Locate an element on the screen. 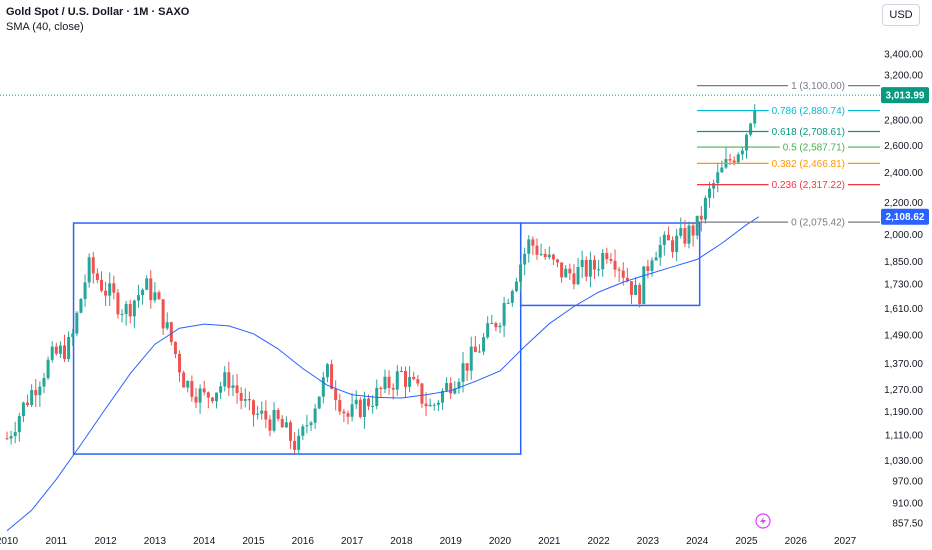 The width and height of the screenshot is (932, 550). fib-level: 1 (3,100.00) is located at coordinates (788, 87).